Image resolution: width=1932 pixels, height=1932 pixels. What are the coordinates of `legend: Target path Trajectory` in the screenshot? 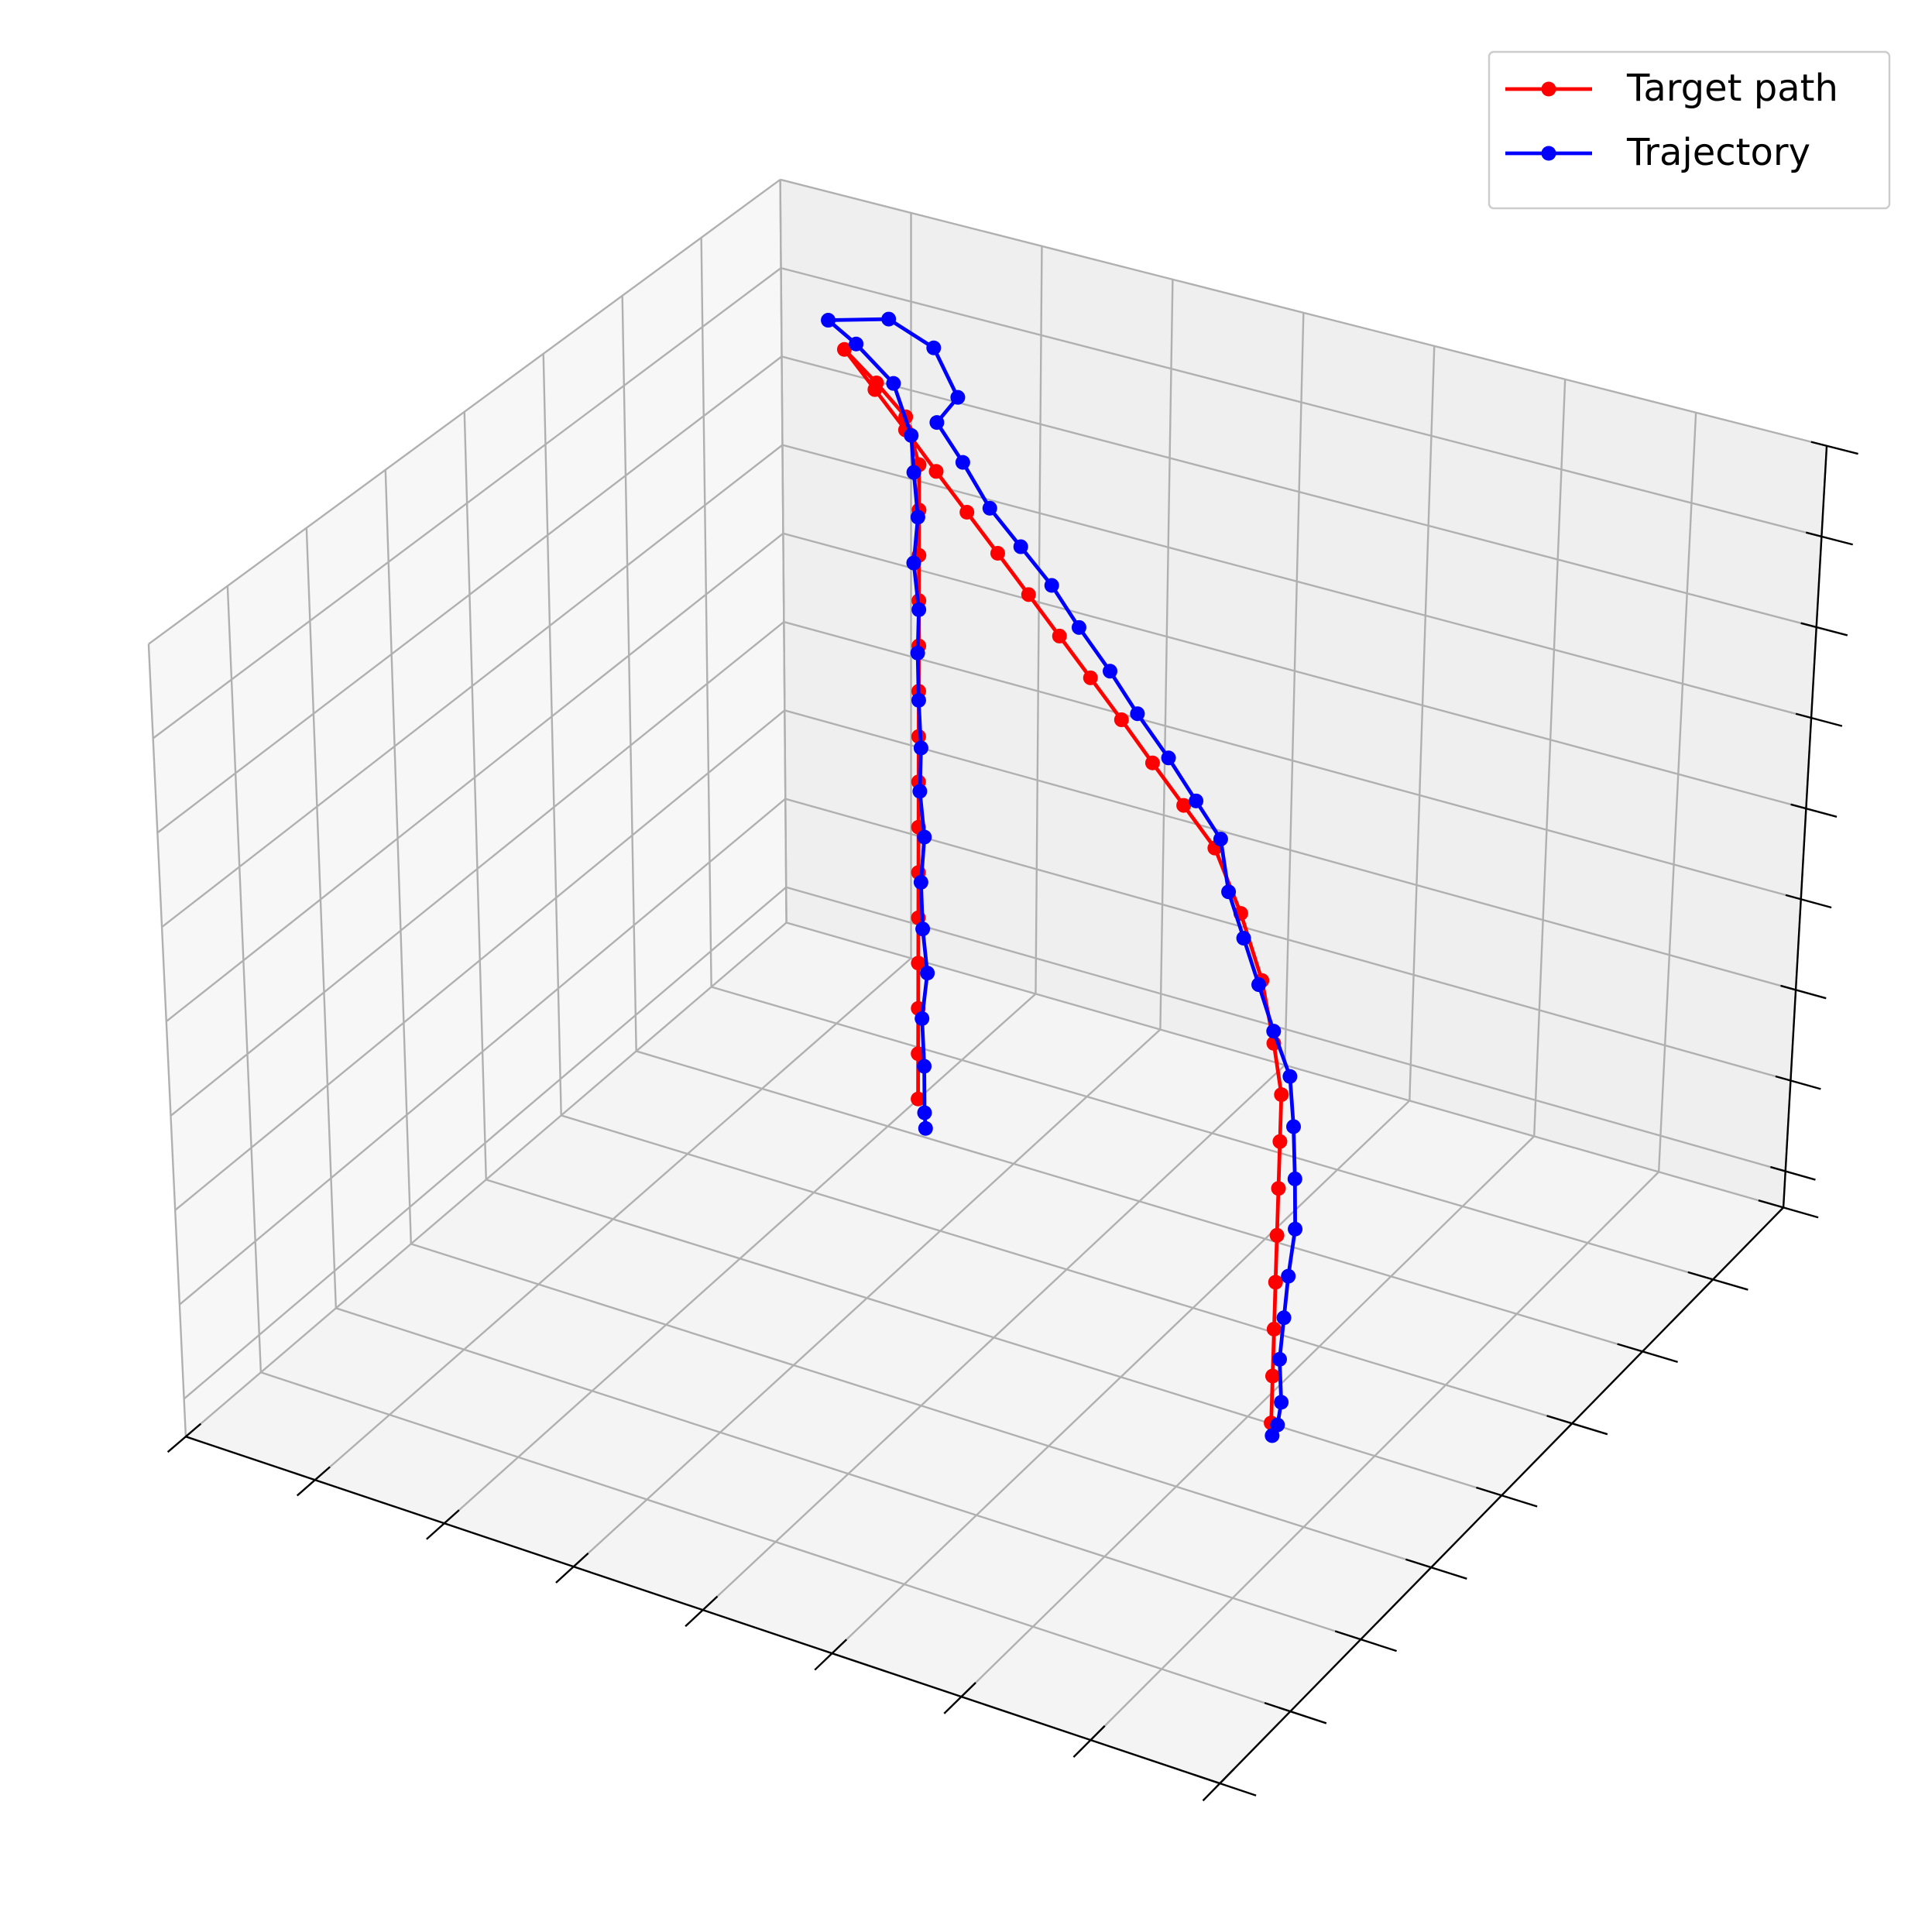 It's located at (1689, 130).